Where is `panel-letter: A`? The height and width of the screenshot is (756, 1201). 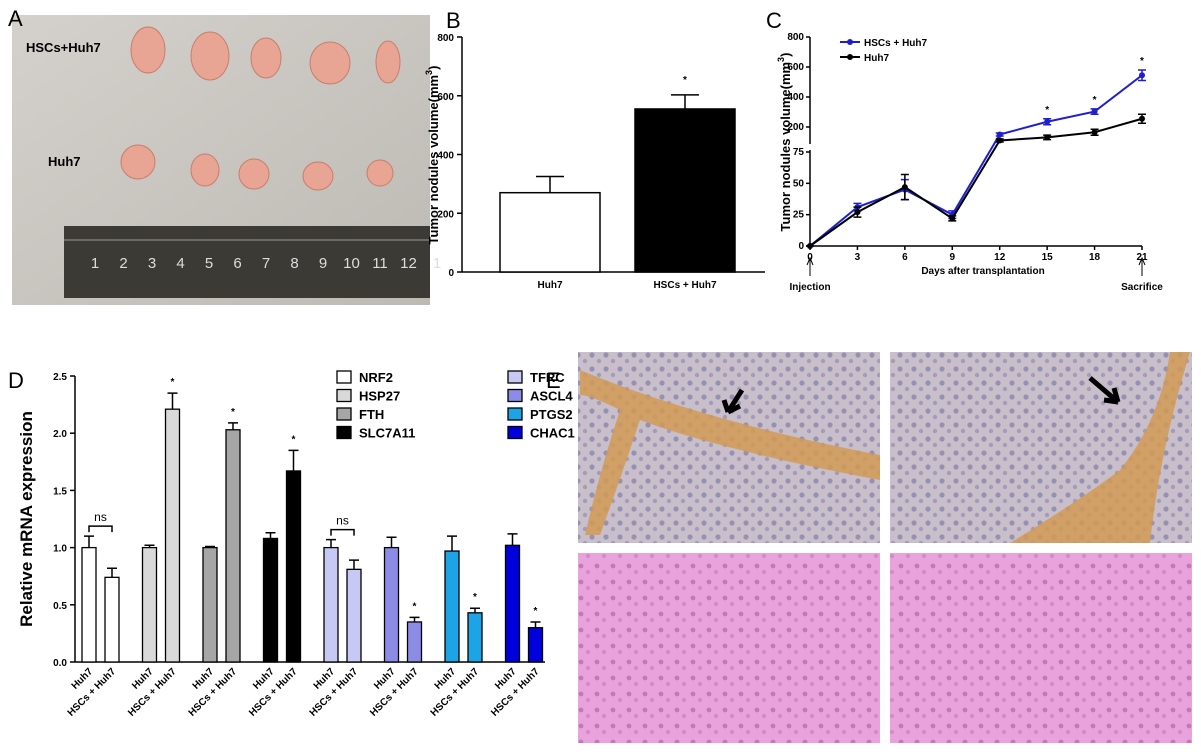 panel-letter: A is located at coordinates (15, 18).